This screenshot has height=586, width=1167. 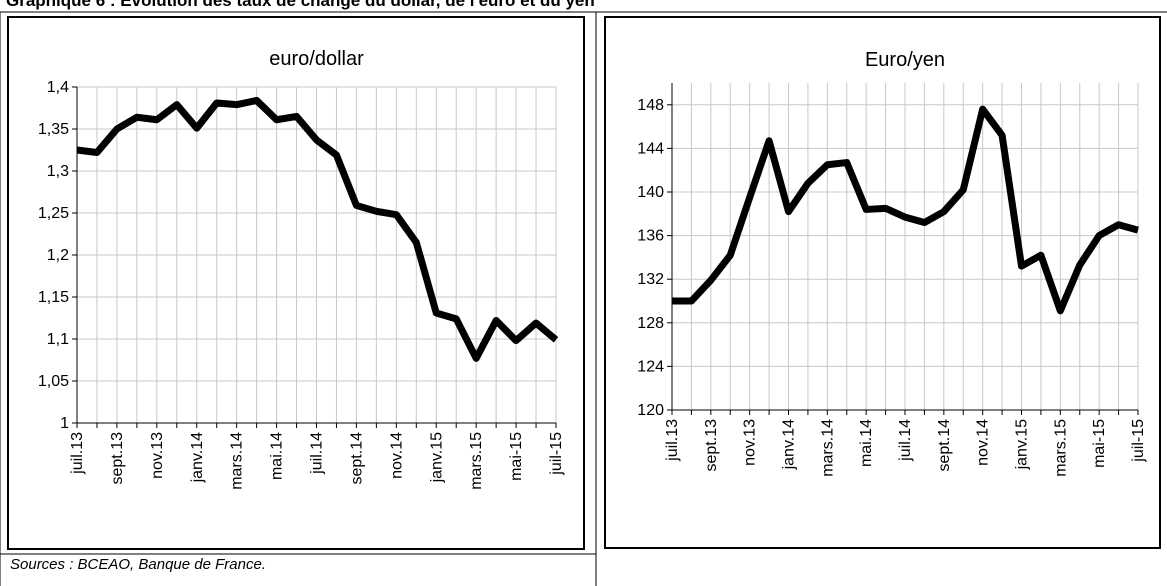 I want to click on y-tick-label: 1,4, so click(x=58, y=87).